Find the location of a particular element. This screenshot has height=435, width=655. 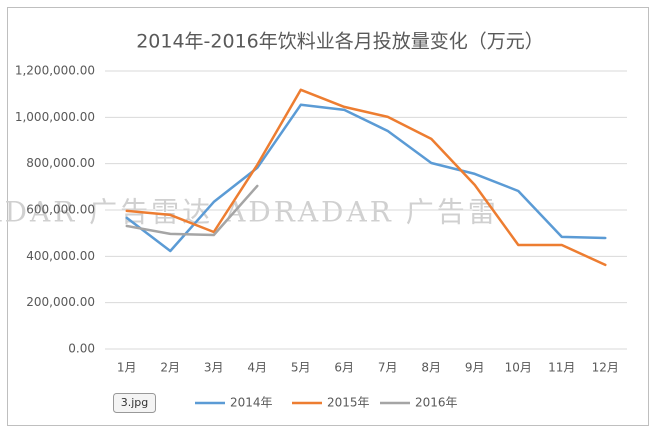

x-tick-label: 2月 is located at coordinates (170, 368).